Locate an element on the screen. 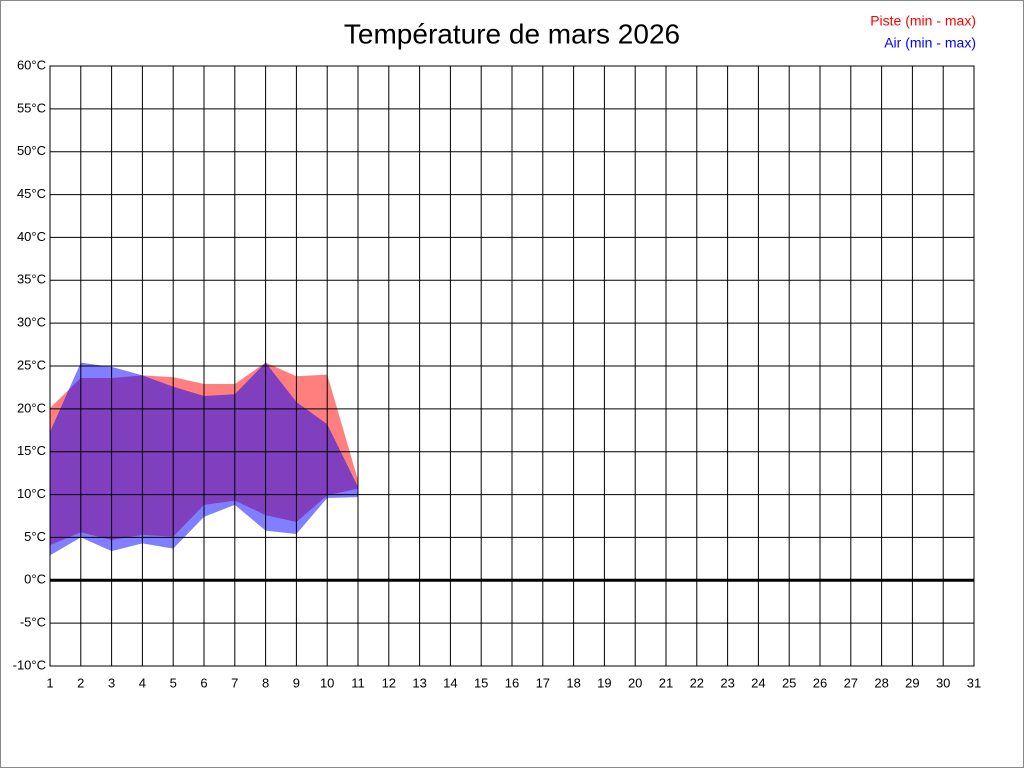 The width and height of the screenshot is (1024, 768). y-tick-label: 55°C is located at coordinates (31, 107).